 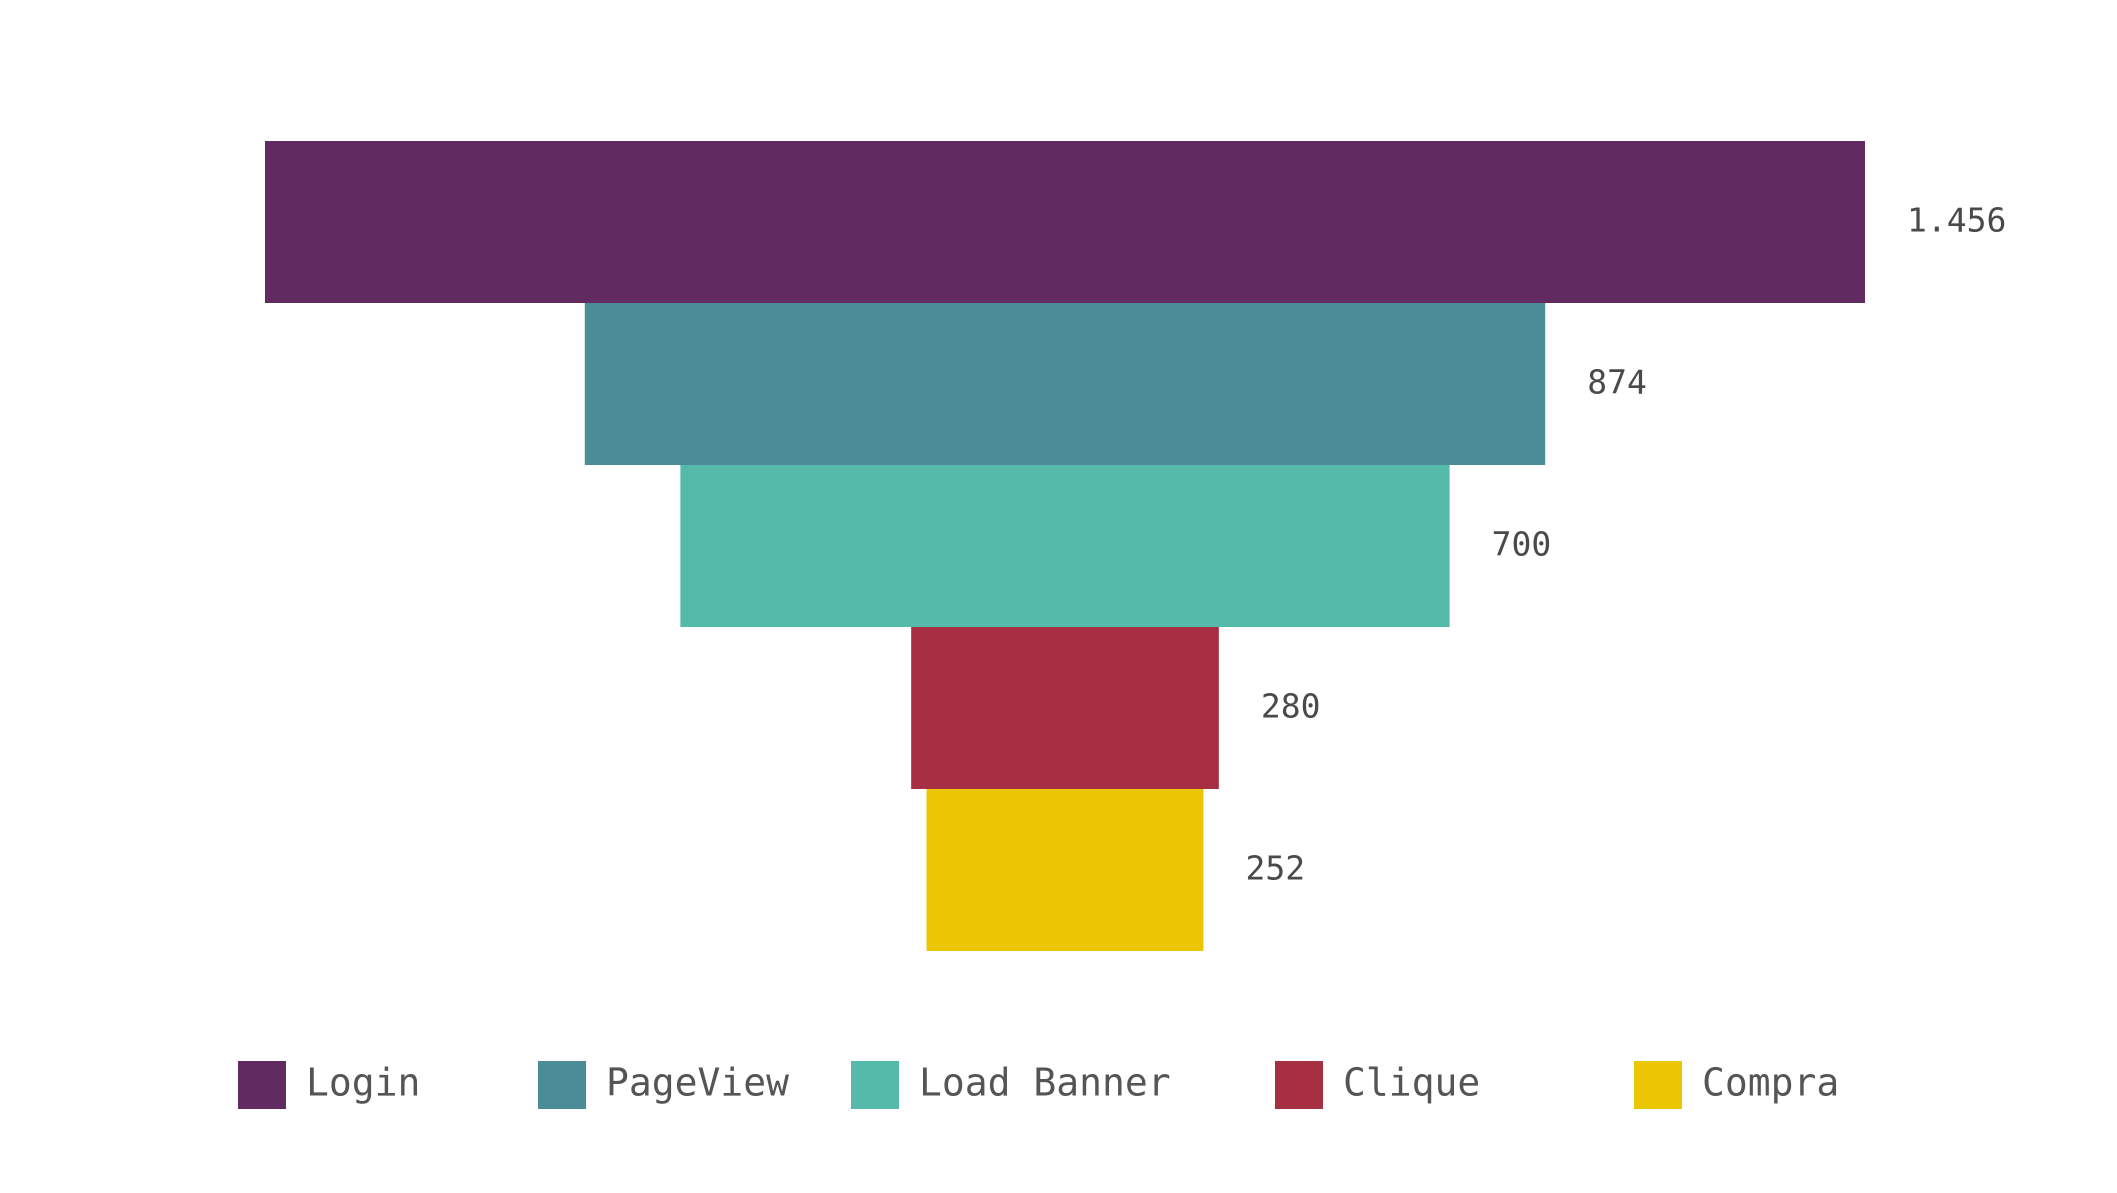 I want to click on funnel-bar-load-banner, so click(x=1065, y=546).